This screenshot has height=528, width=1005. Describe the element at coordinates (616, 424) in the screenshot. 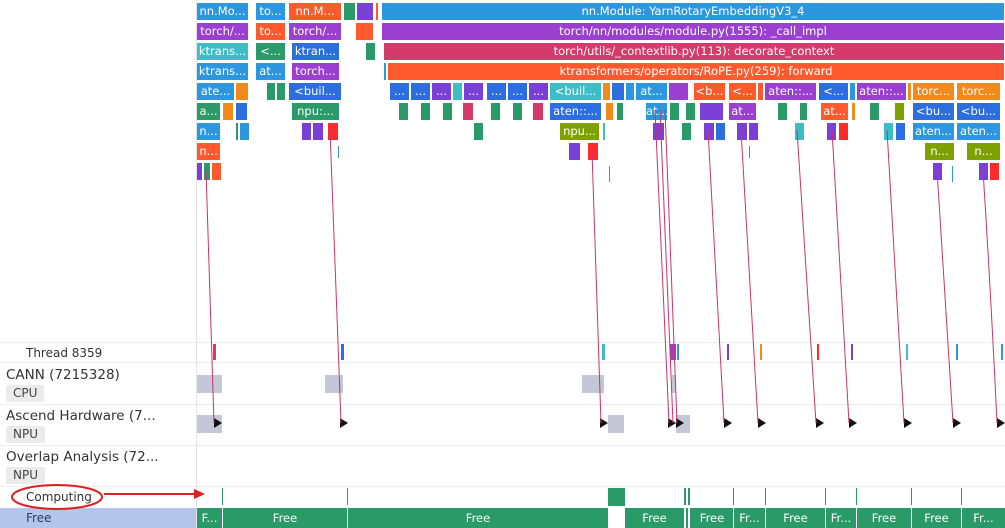

I see `ascend-slice` at that location.